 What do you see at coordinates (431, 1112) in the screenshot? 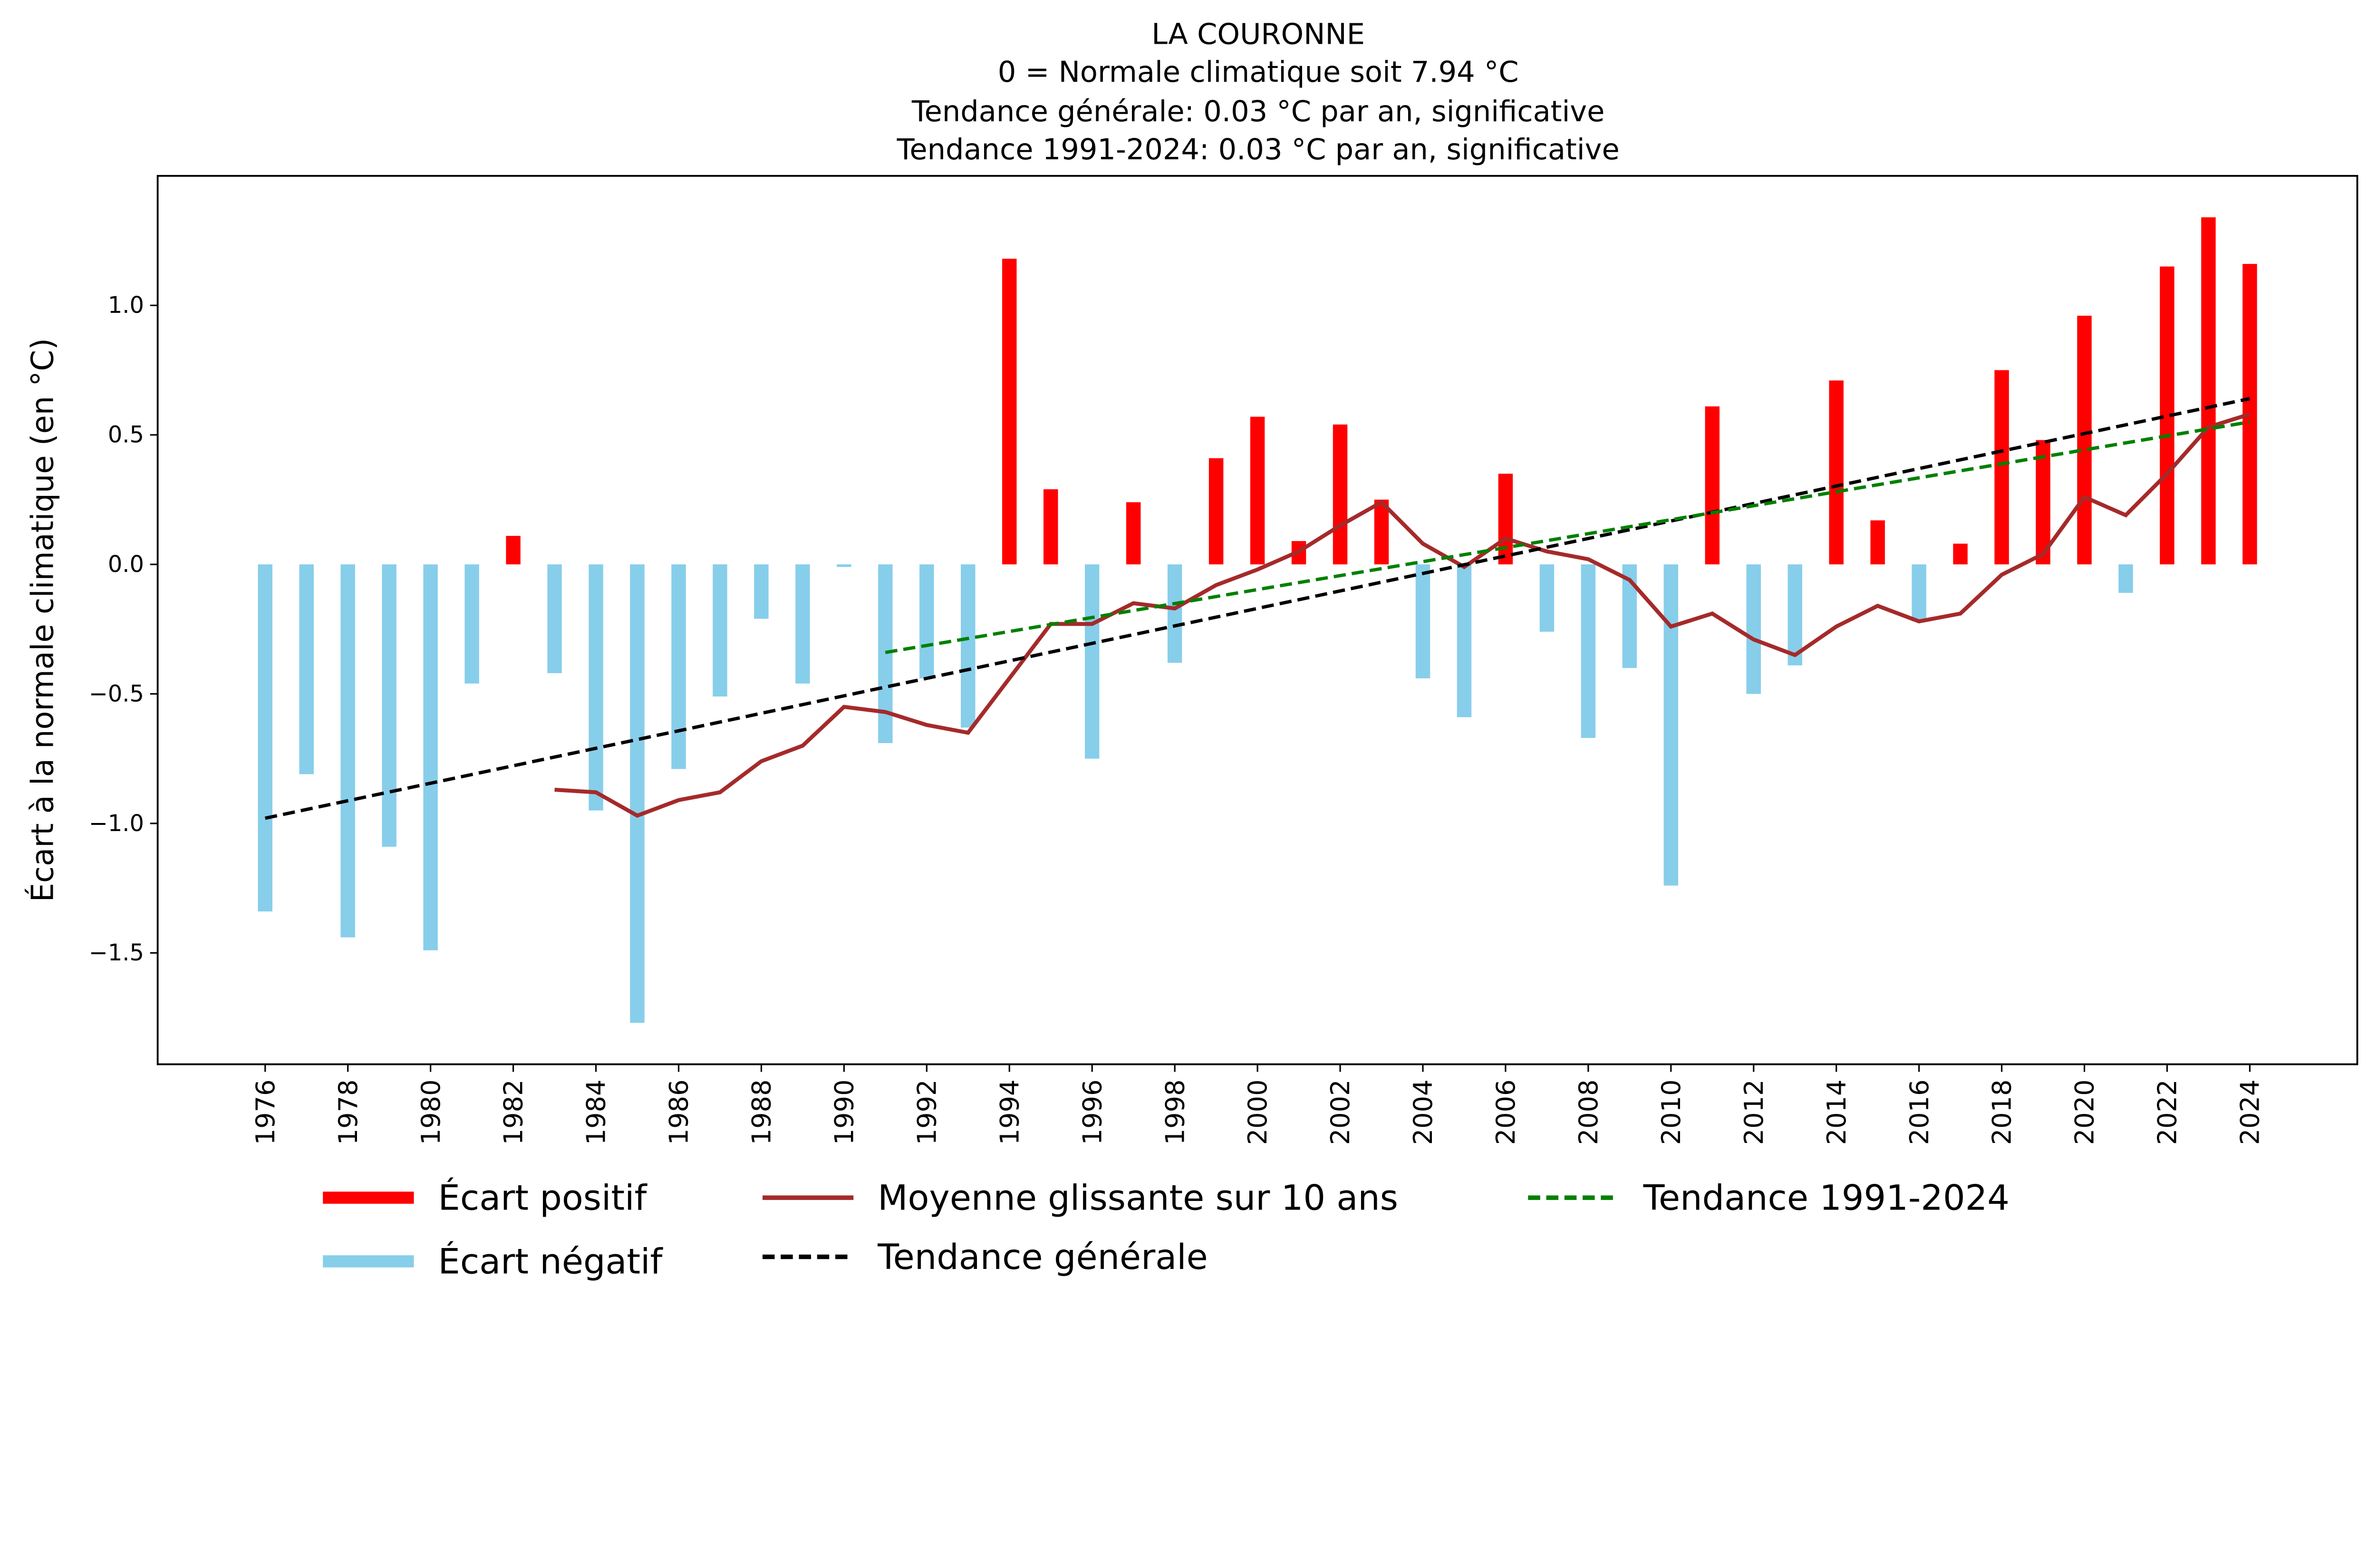
I see `x-tick-label: 1980` at bounding box center [431, 1112].